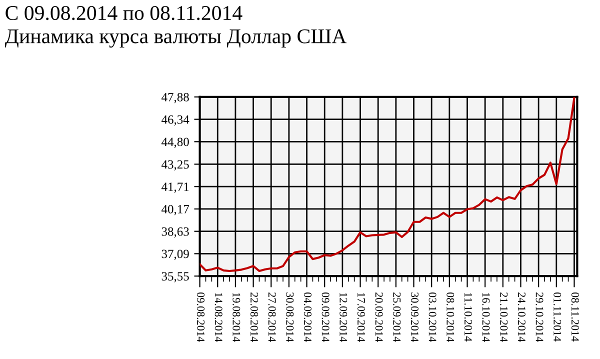  I want to click on chart-title: С 09.08.2014 по 08.11.2014, so click(124, 13).